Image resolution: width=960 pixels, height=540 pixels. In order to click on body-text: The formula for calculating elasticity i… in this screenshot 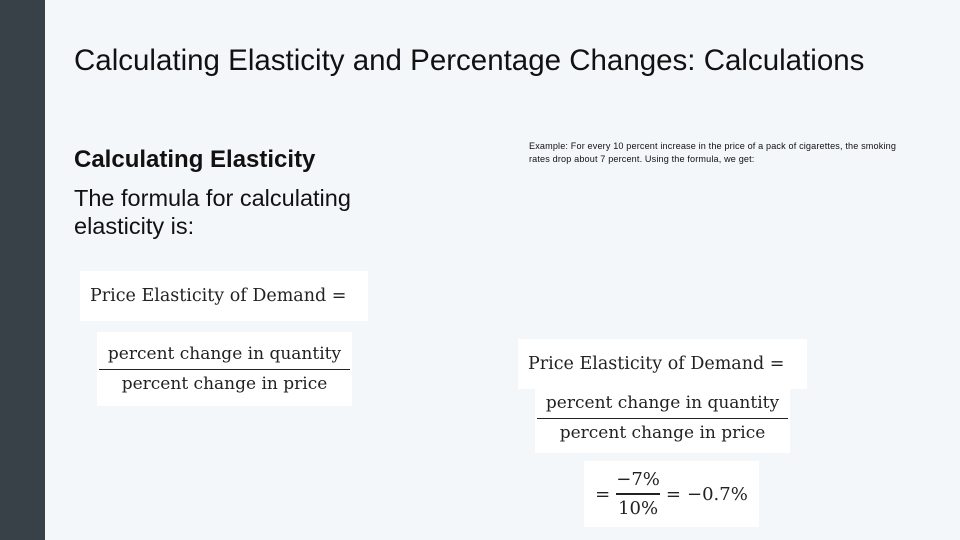, I will do `click(212, 212)`.